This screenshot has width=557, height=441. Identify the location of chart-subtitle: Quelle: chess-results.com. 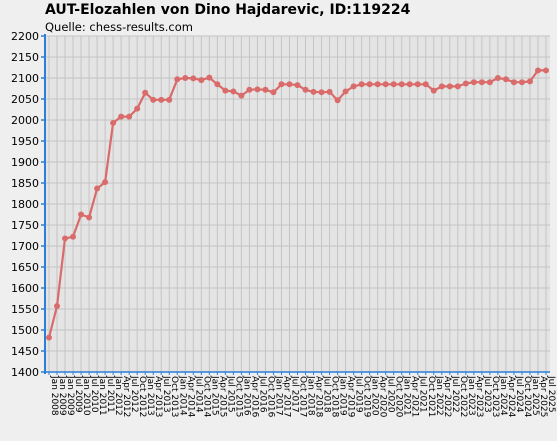
(119, 27).